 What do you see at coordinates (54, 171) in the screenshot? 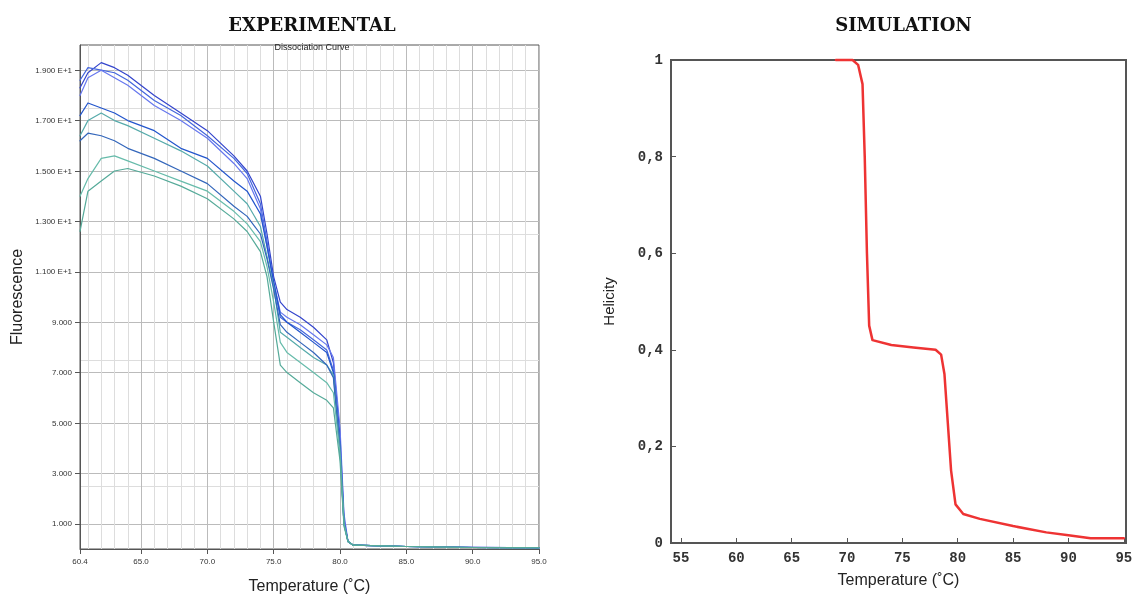
I see `y-tick-label: 1.500 E+1` at bounding box center [54, 171].